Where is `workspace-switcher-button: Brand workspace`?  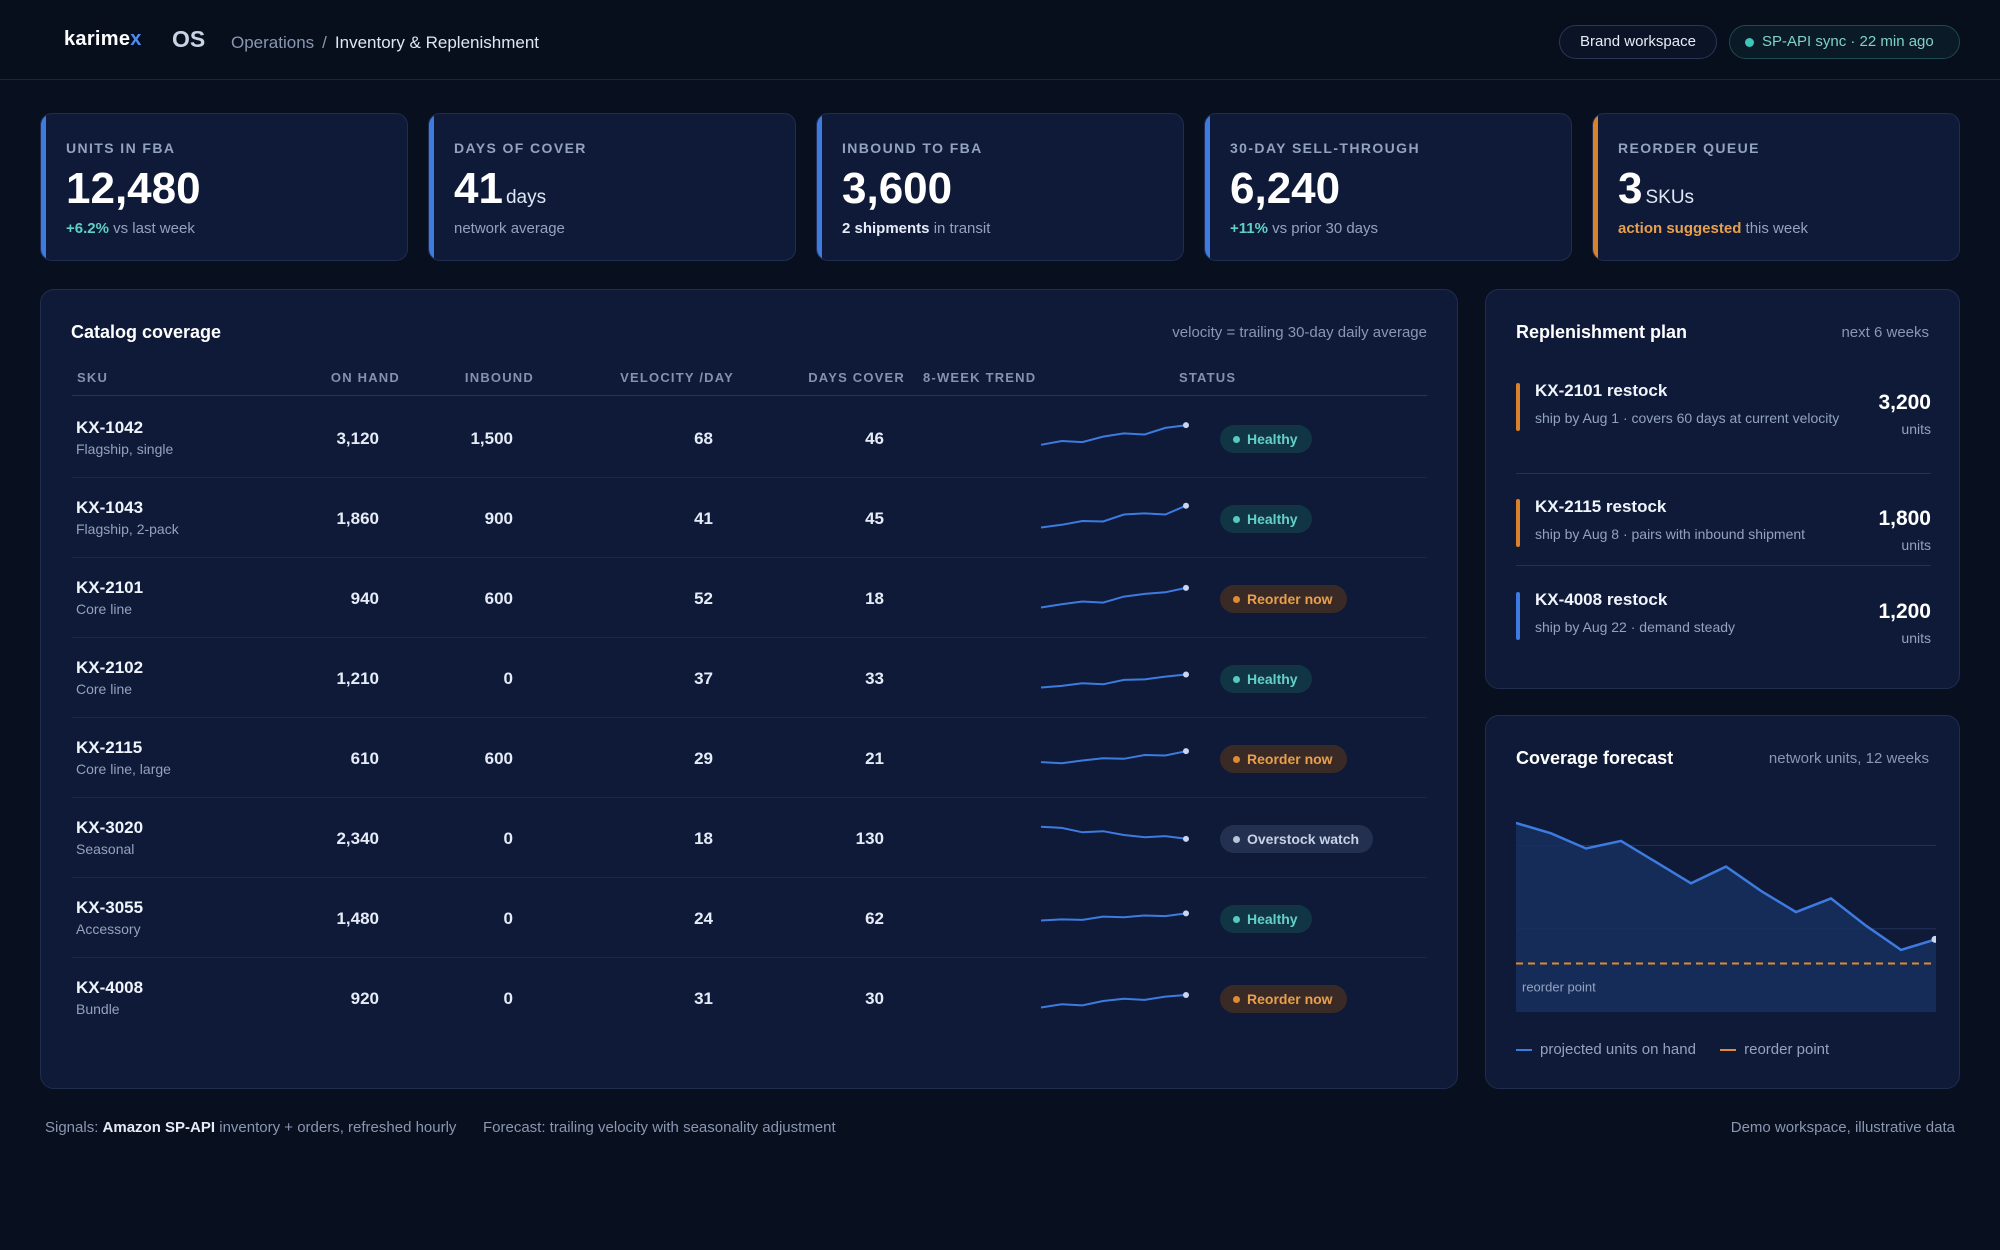 workspace-switcher-button: Brand workspace is located at coordinates (1638, 42).